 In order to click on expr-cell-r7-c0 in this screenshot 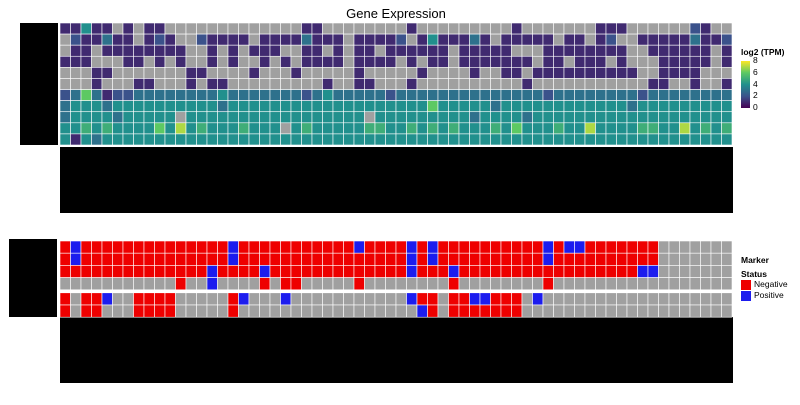, I will do `click(65, 106)`.